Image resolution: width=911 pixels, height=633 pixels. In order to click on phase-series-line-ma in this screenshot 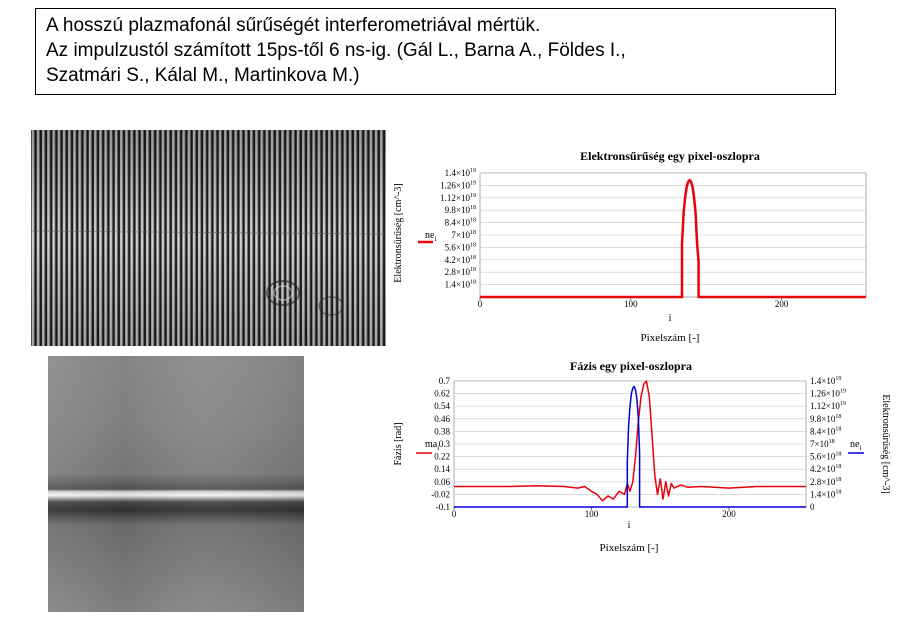, I will do `click(630, 441)`.